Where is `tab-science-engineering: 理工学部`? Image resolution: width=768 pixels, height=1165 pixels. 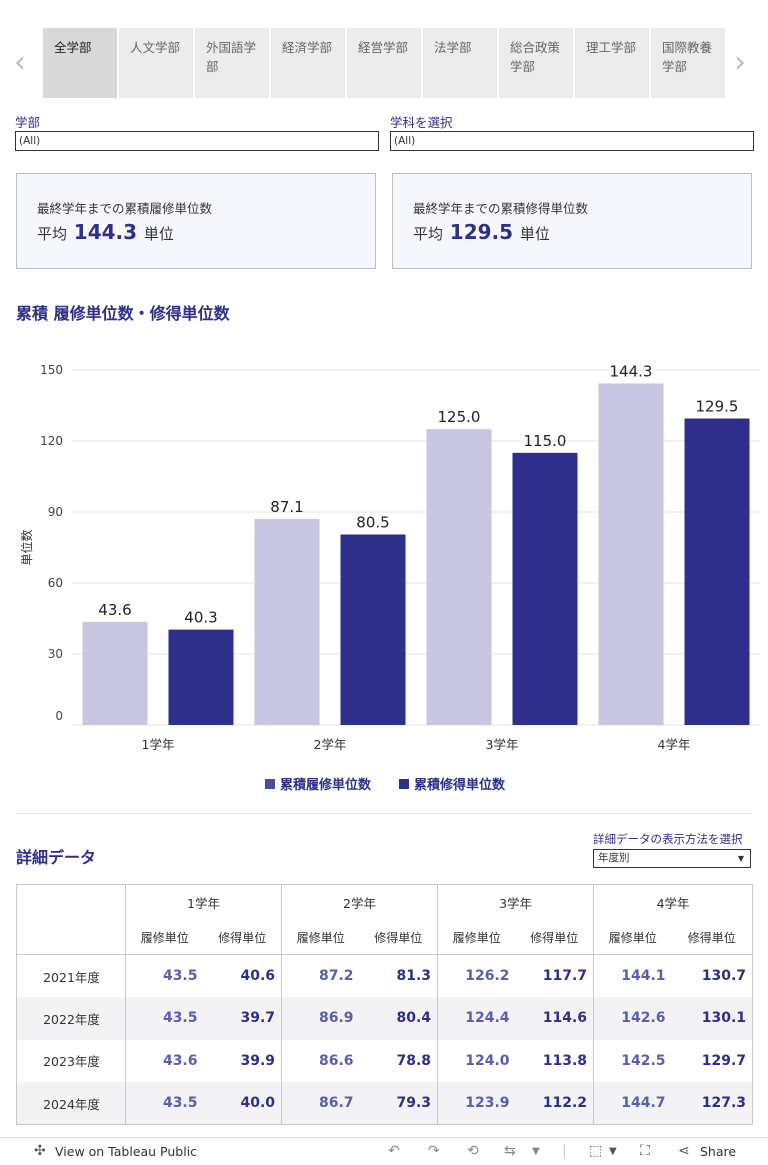 tab-science-engineering: 理工学部 is located at coordinates (612, 63).